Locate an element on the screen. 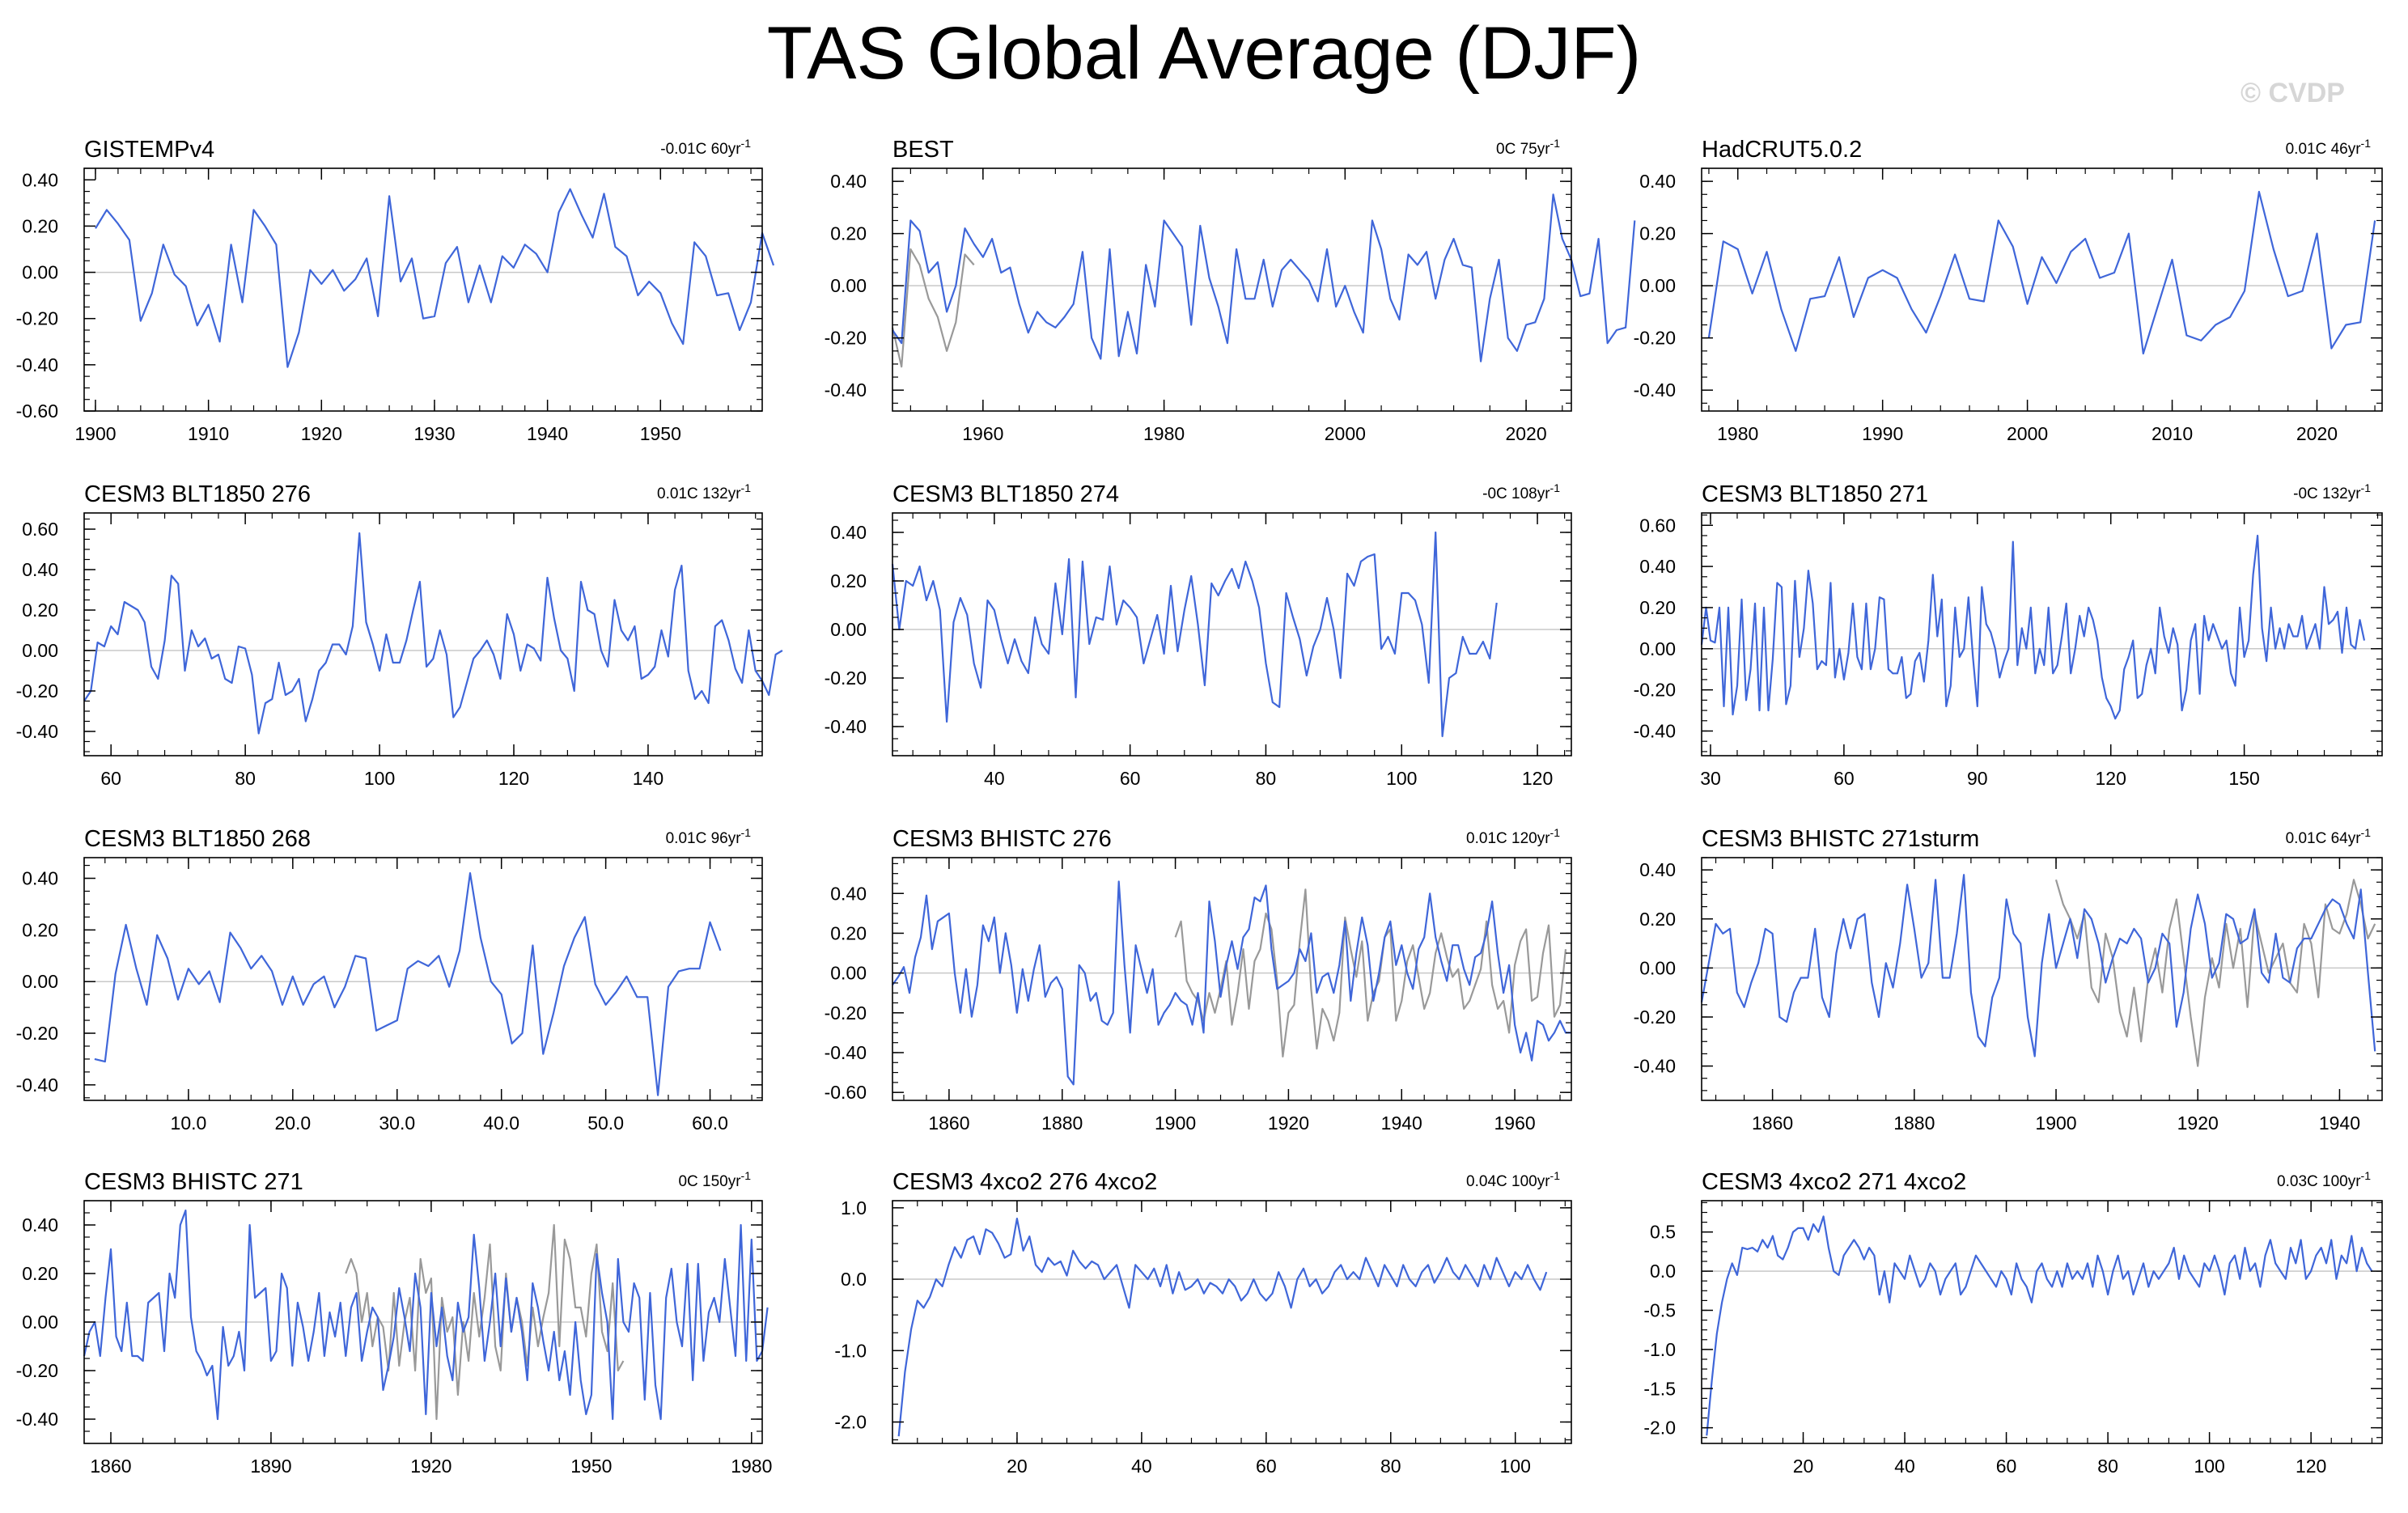  x-tick-label: 1890 is located at coordinates (270, 1466).